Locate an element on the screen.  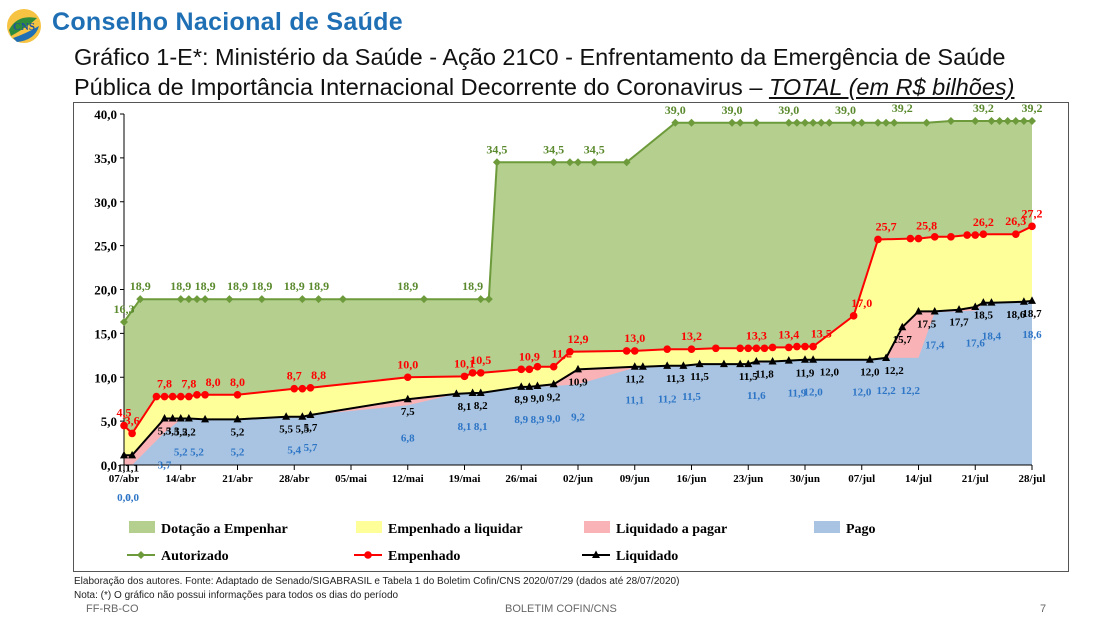
data-label-pago: 17,6 is located at coordinates (976, 344).